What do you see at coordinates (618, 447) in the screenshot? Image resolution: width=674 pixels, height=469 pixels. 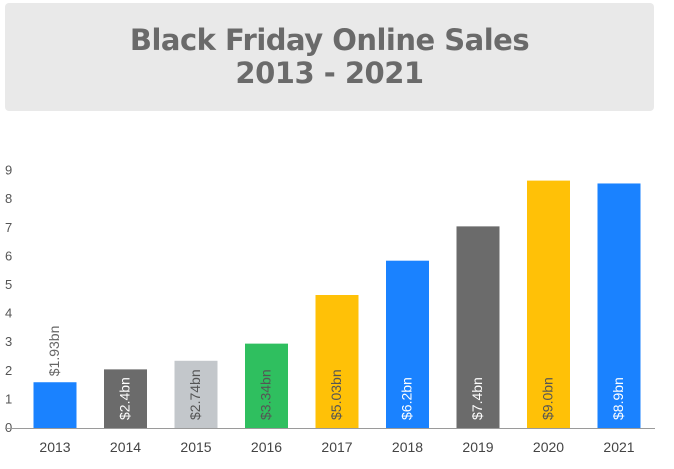 I see `x-tick-label: 2021` at bounding box center [618, 447].